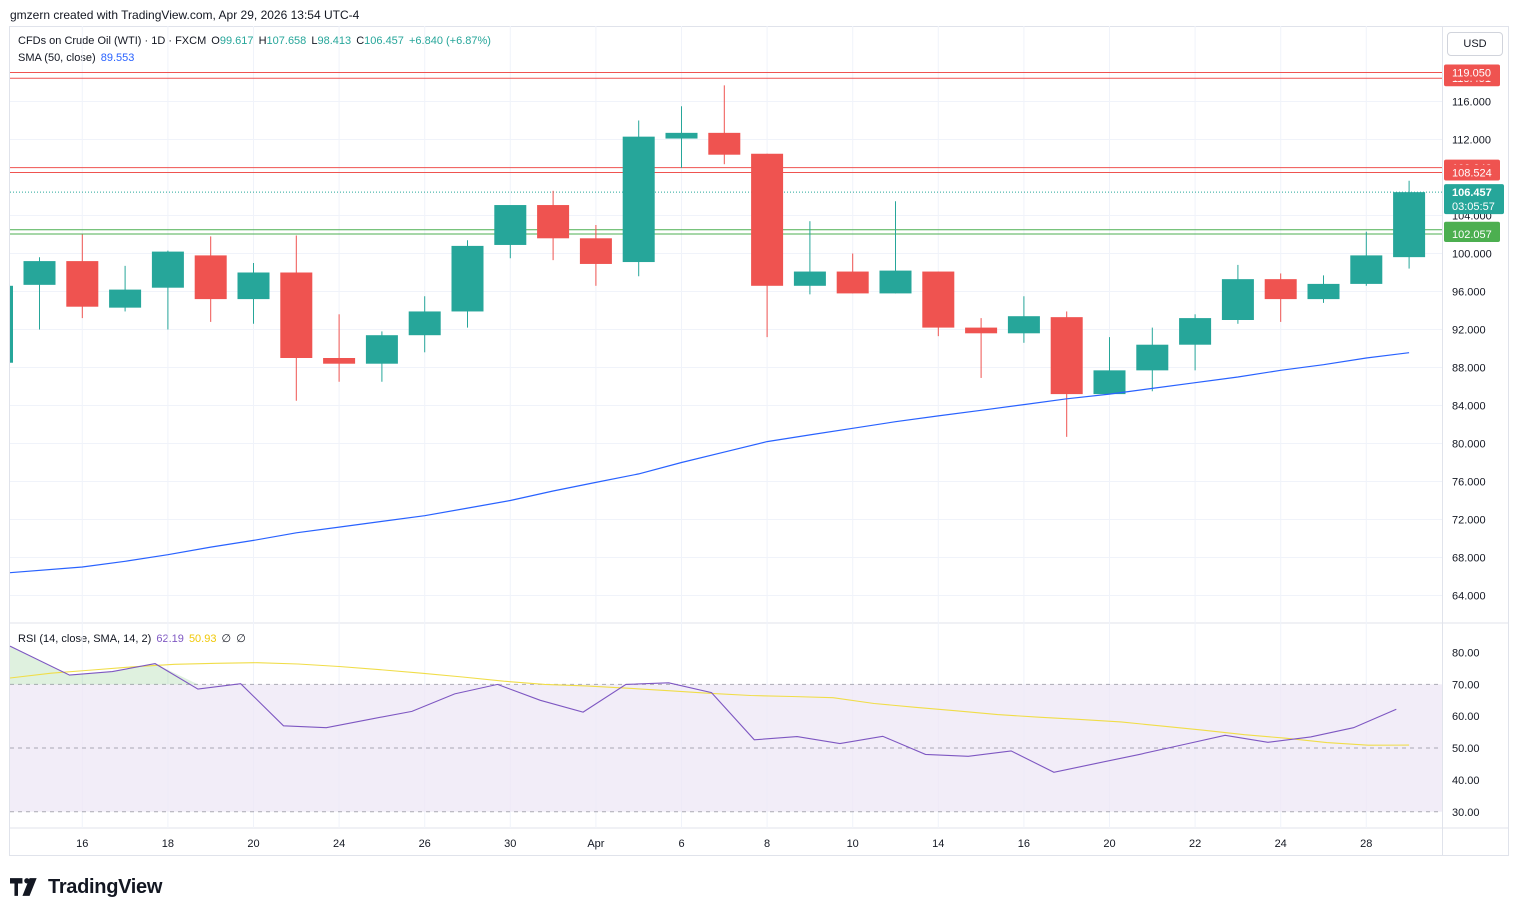 This screenshot has height=917, width=1519. What do you see at coordinates (85, 639) in the screenshot?
I see `rsi-title: RSI (14, close, SMA, 14, 2)` at bounding box center [85, 639].